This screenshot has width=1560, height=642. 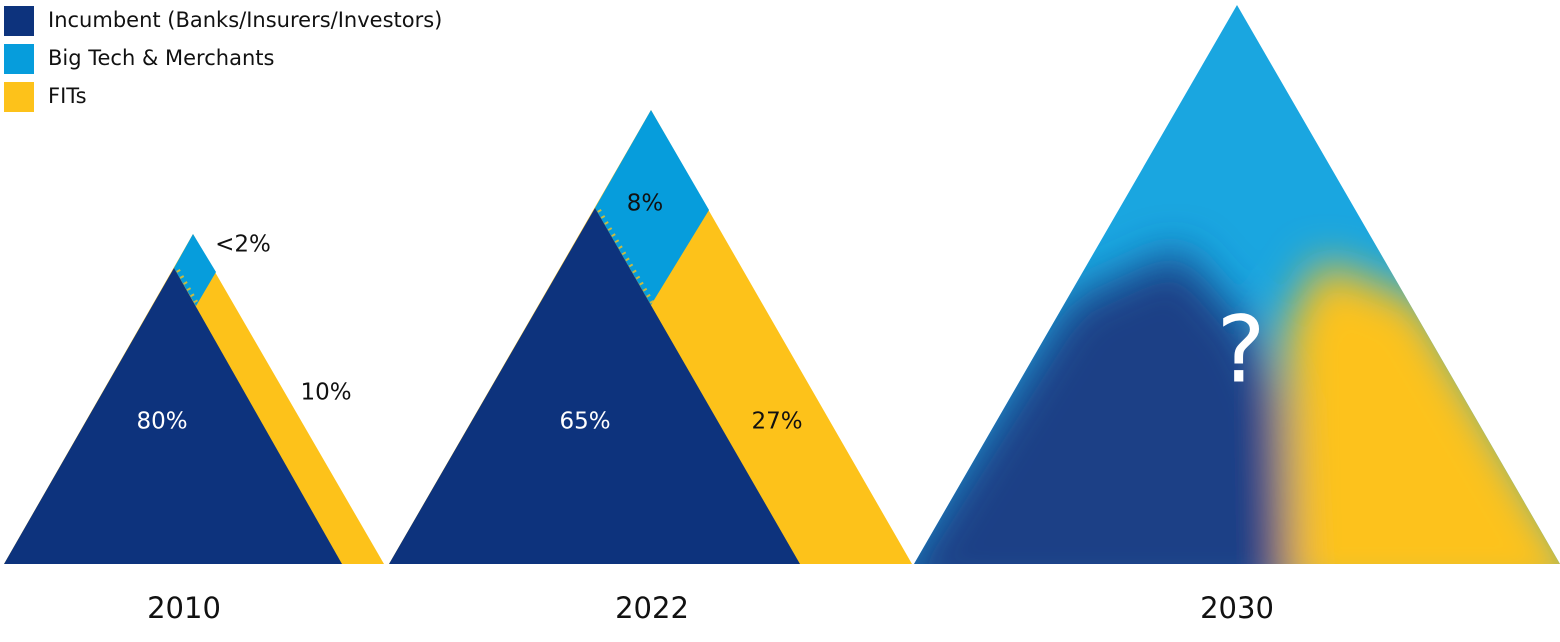 I want to click on year-label: 2010, so click(x=184, y=608).